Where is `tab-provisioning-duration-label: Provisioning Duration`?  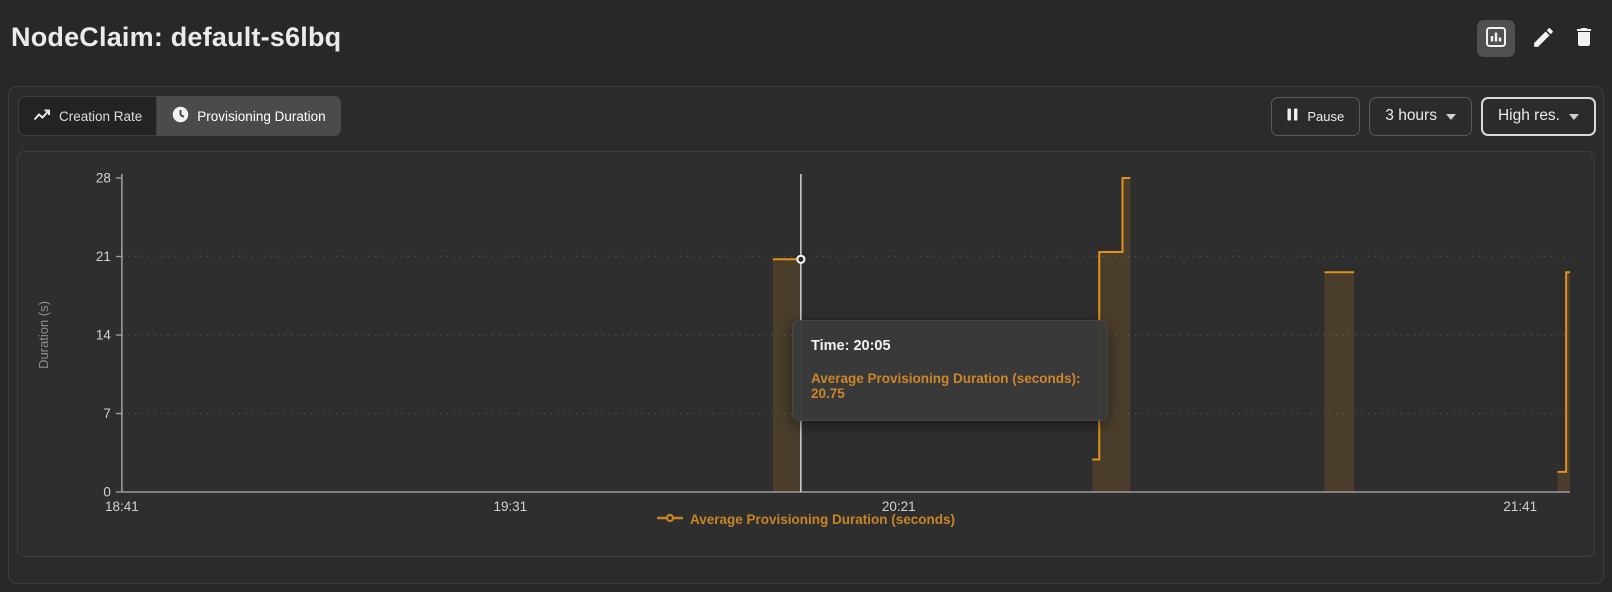 tab-provisioning-duration-label: Provisioning Duration is located at coordinates (261, 116).